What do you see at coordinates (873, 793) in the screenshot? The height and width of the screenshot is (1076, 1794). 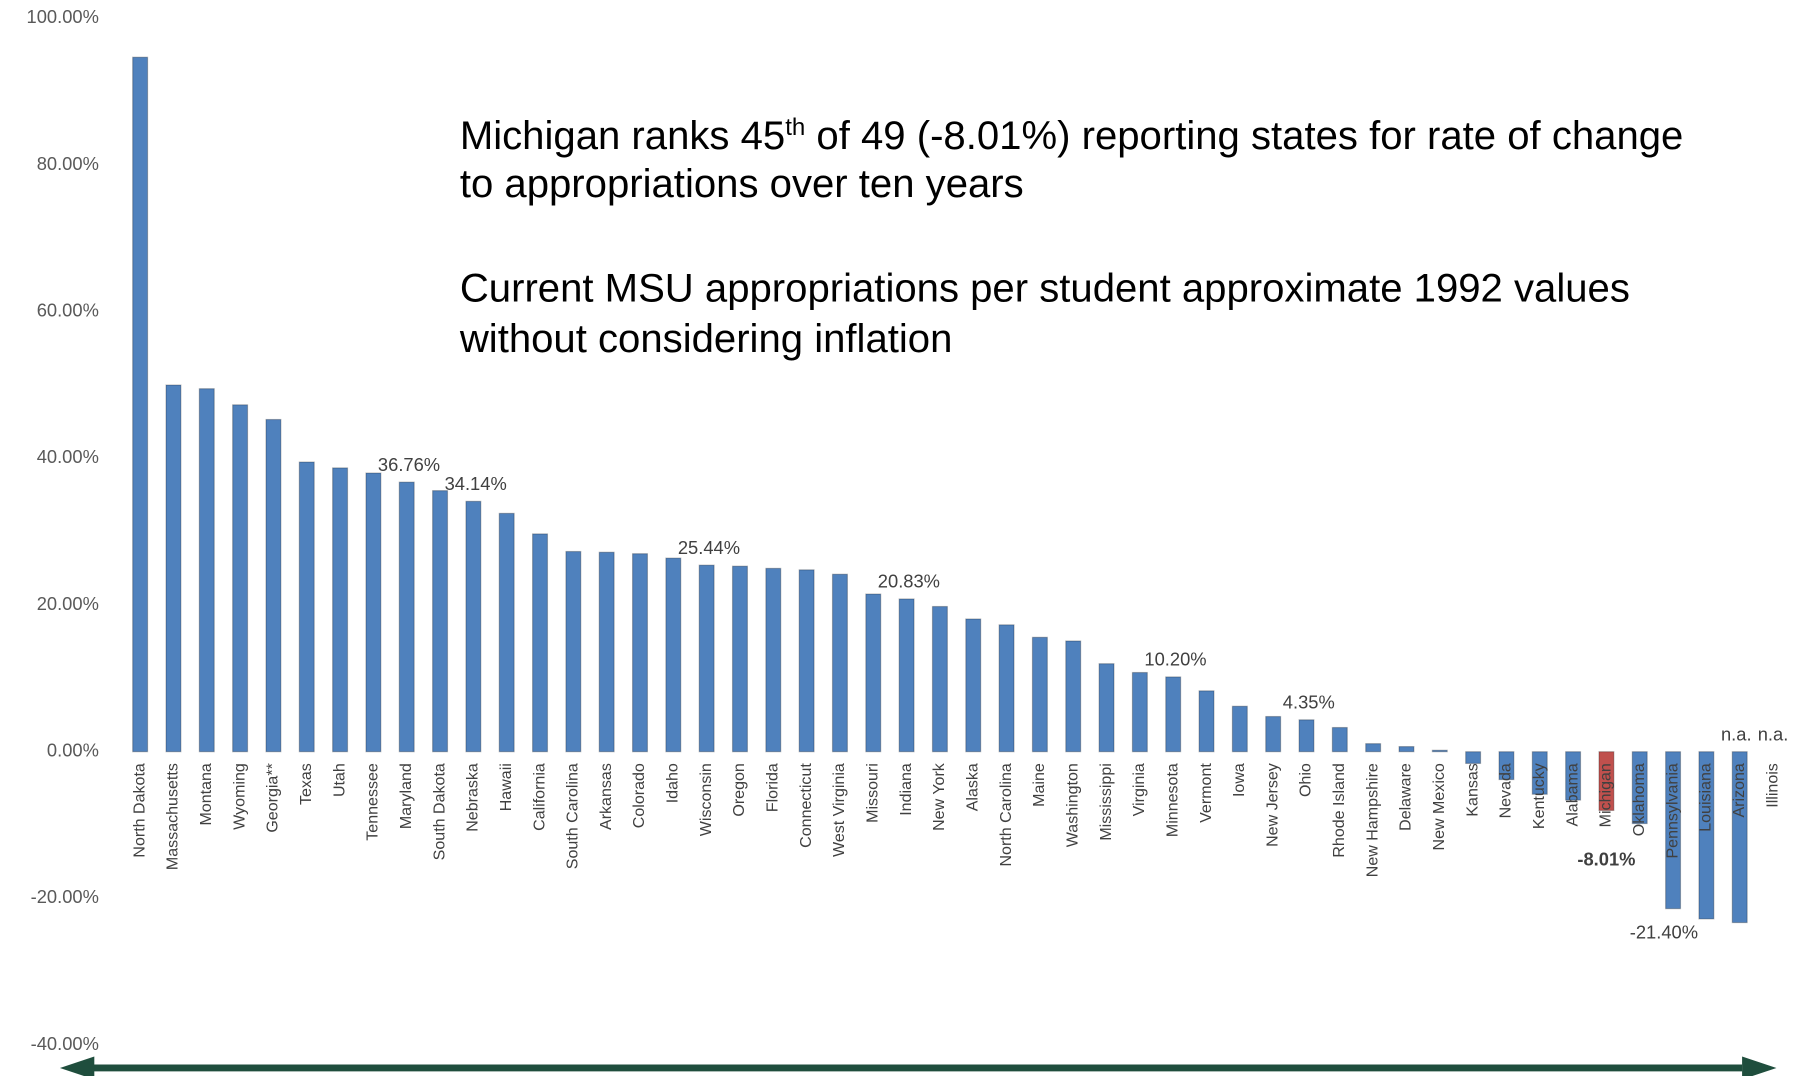 I see `x-tick-label: Missouri` at bounding box center [873, 793].